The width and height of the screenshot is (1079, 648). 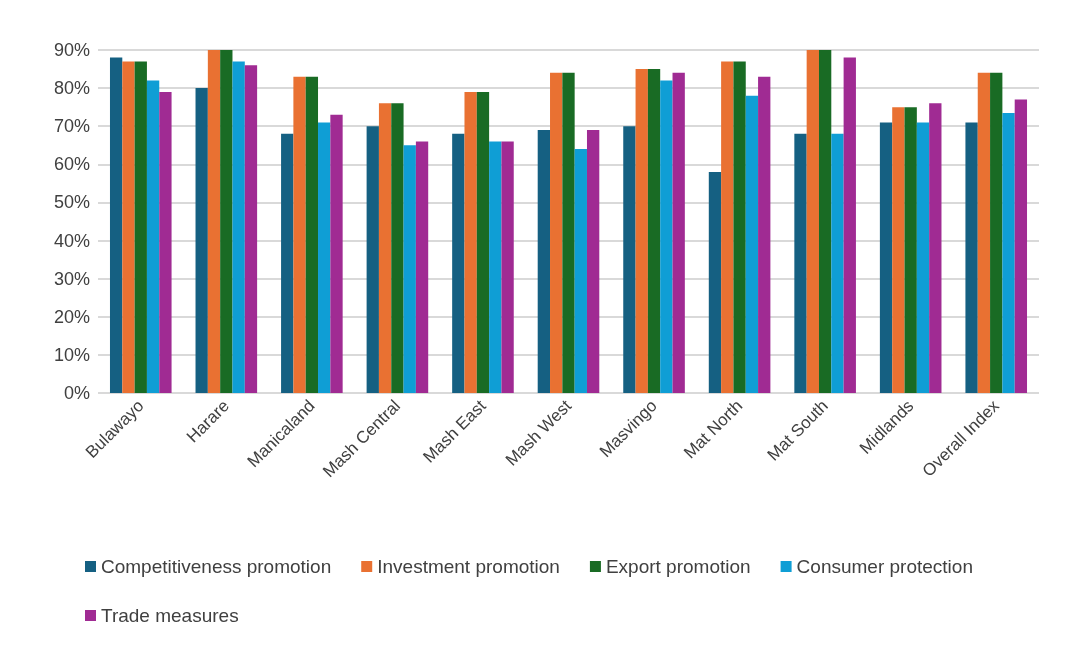 I want to click on y-tick-label: 60%, so click(x=71, y=164).